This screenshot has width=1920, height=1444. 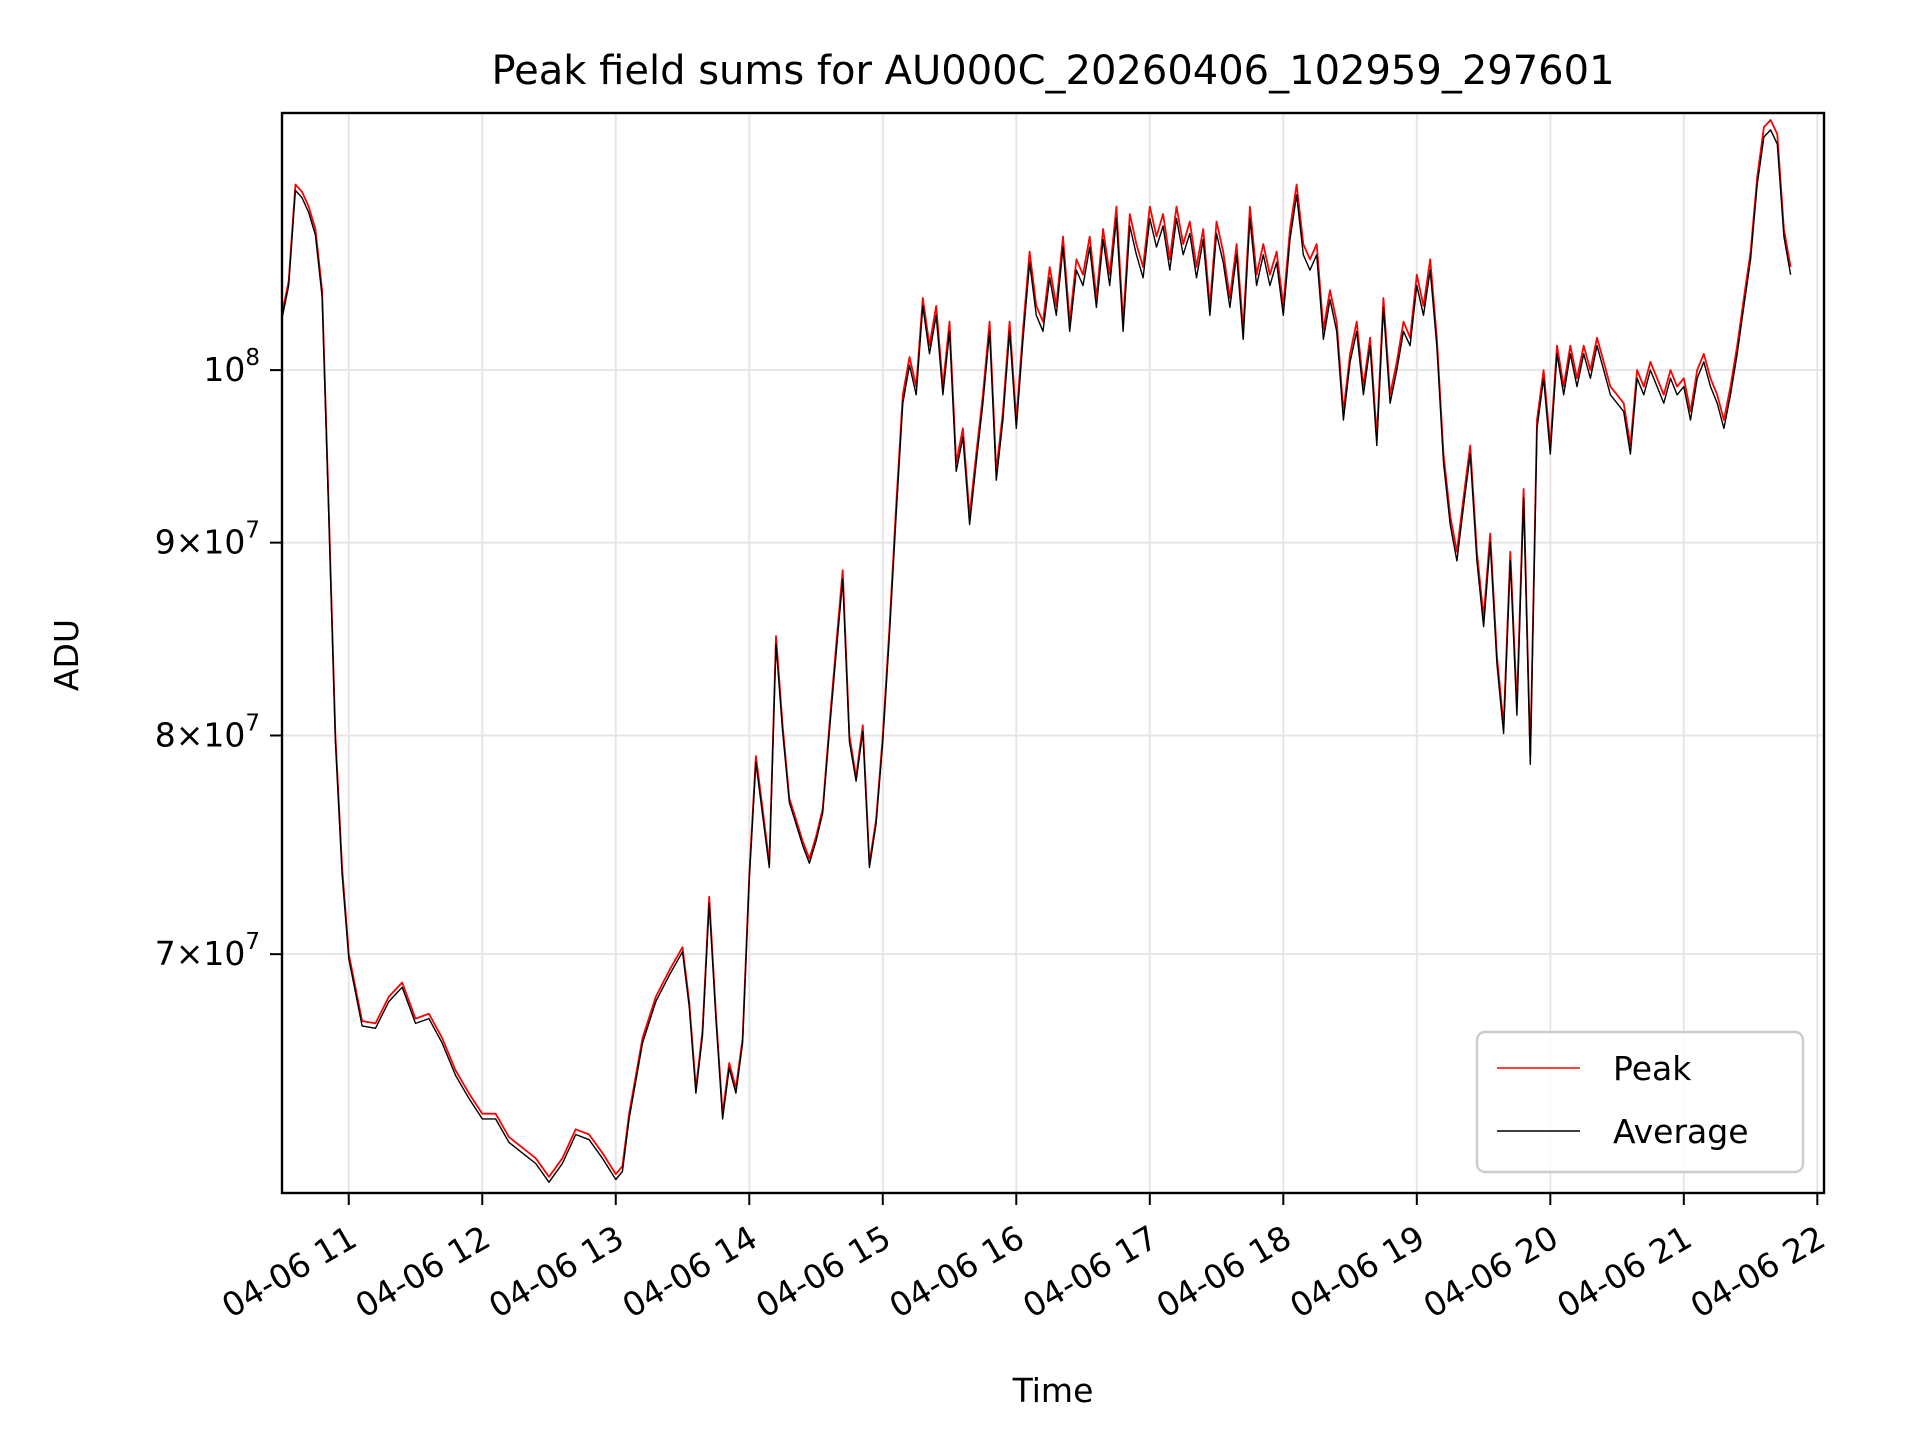 I want to click on y-tick-label-base: 8×10, so click(x=200, y=735).